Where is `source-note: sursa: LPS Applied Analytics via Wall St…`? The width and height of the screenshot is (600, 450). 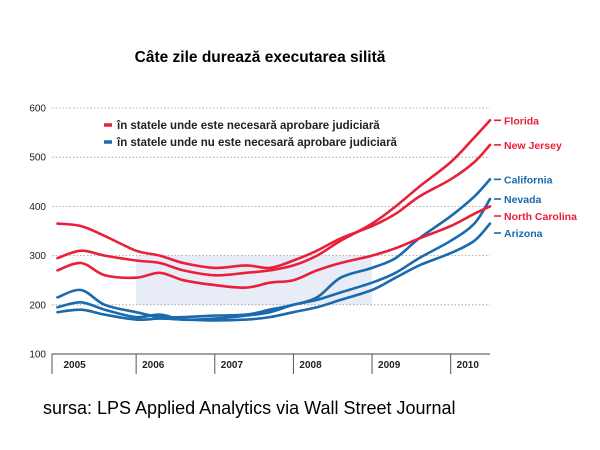 source-note: sursa: LPS Applied Analytics via Wall St… is located at coordinates (249, 408).